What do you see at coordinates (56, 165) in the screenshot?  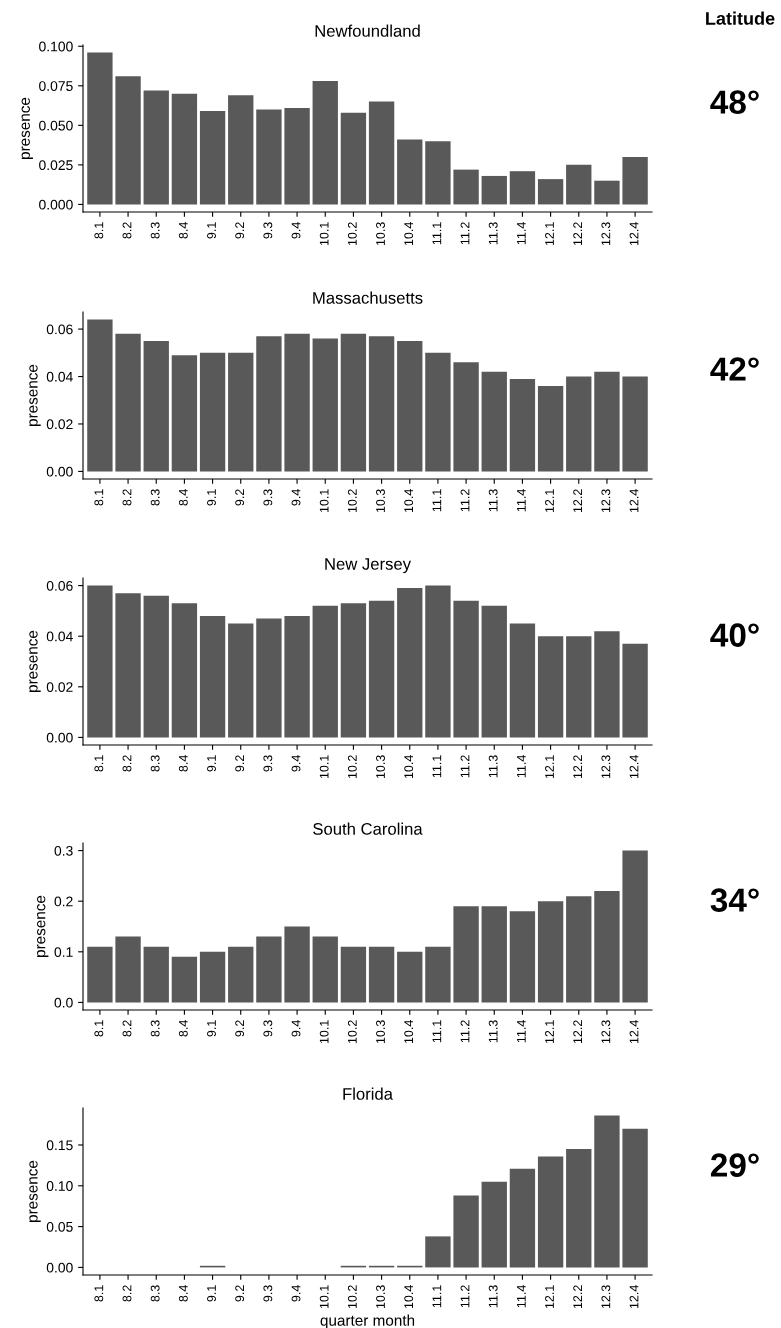 I see `y-tick-label: 0.025` at bounding box center [56, 165].